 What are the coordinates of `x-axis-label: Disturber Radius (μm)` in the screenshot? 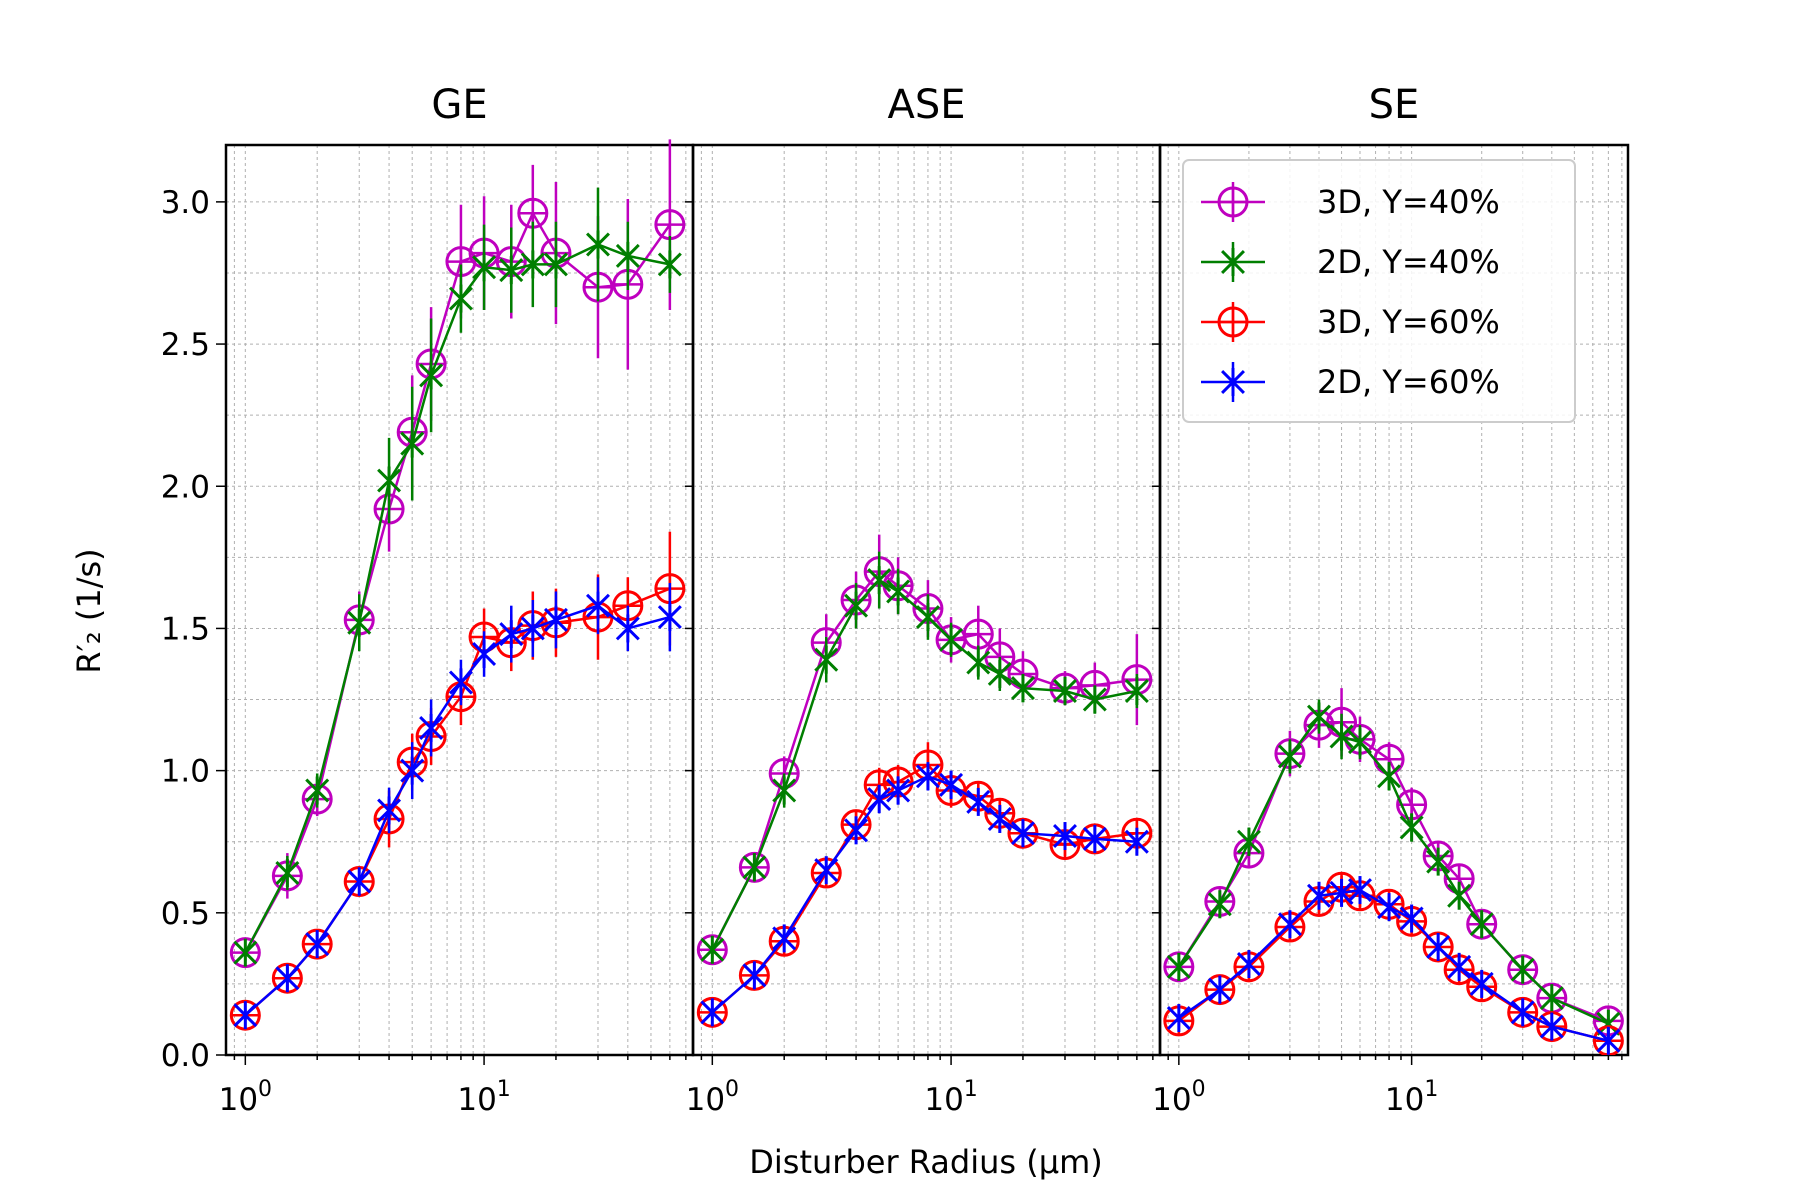 It's located at (925, 1162).